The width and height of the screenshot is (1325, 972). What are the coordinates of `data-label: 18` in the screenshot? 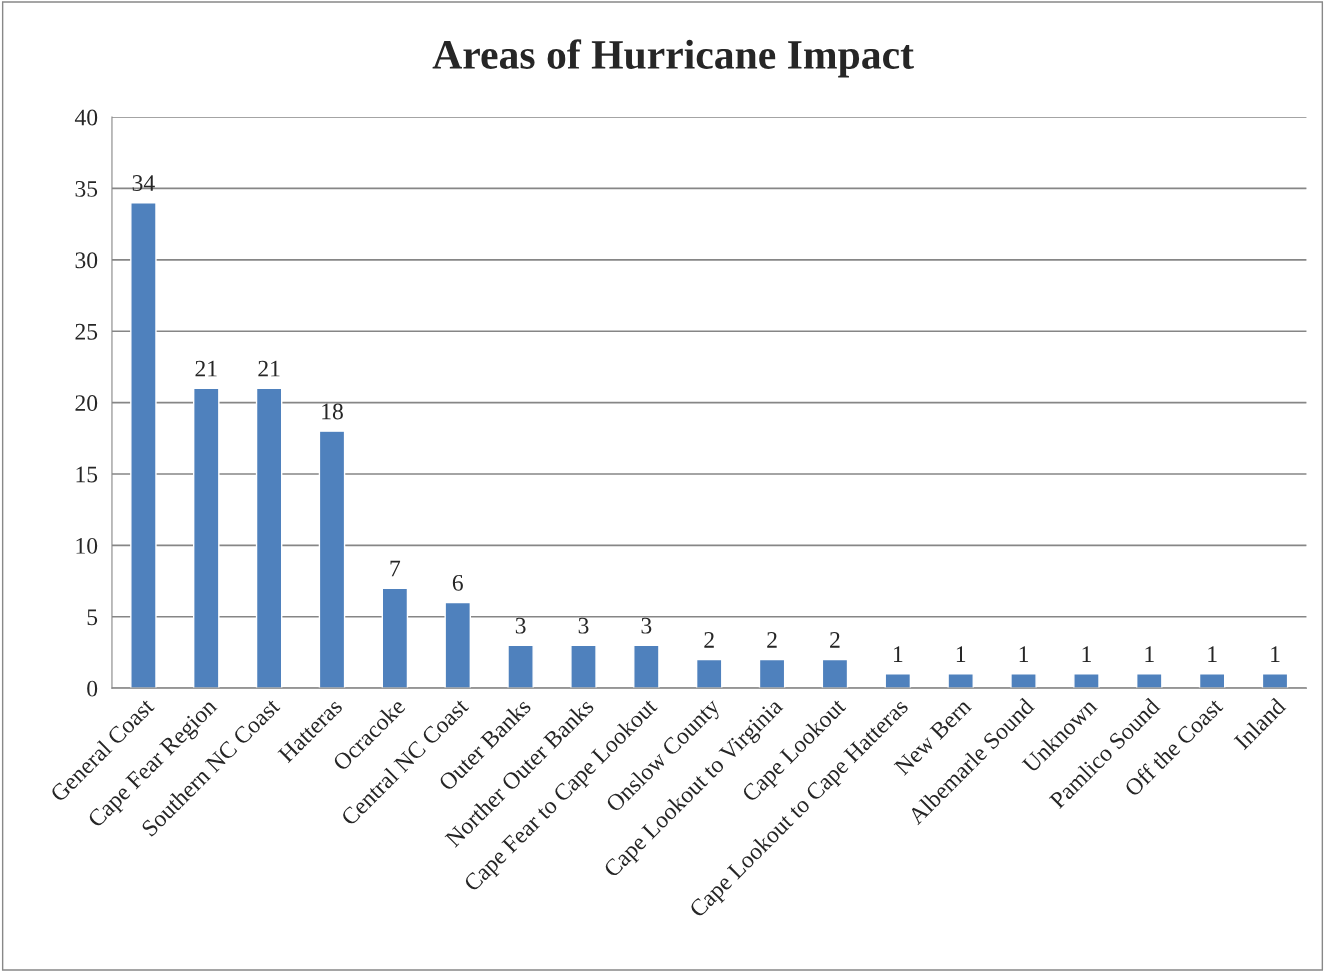 It's located at (332, 411).